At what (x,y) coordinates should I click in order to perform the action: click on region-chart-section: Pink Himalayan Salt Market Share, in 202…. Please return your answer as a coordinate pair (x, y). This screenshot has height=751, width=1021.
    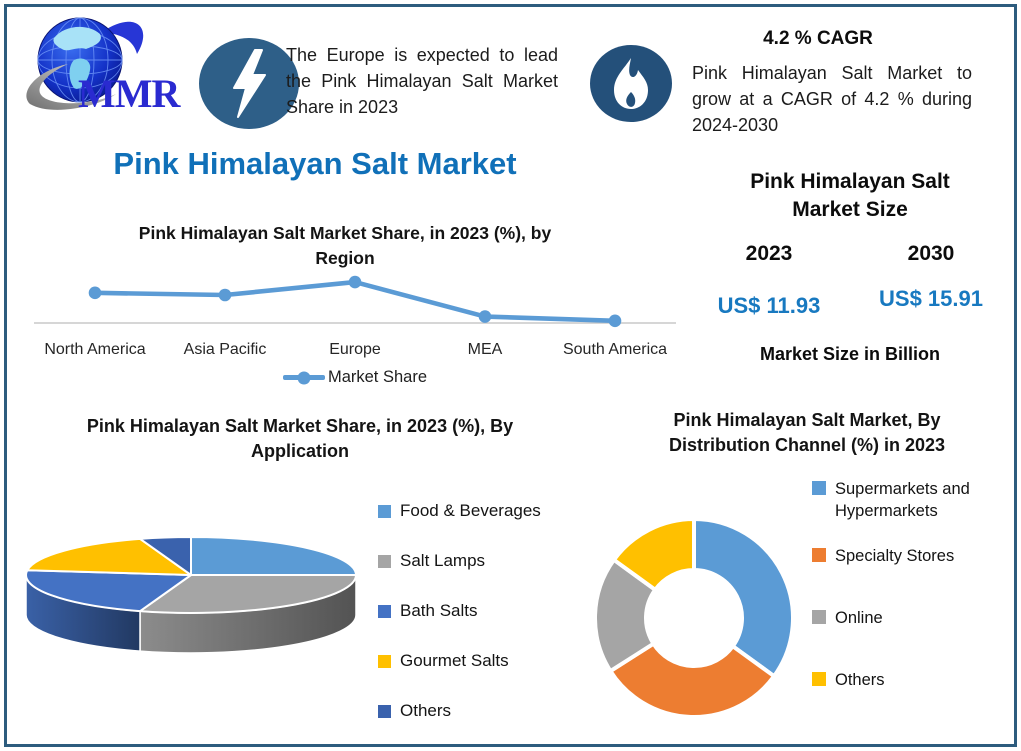
    Looking at the image, I should click on (355, 304).